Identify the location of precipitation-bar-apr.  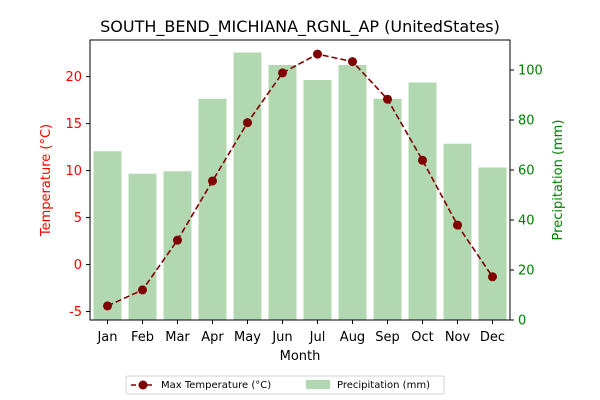
(212, 209).